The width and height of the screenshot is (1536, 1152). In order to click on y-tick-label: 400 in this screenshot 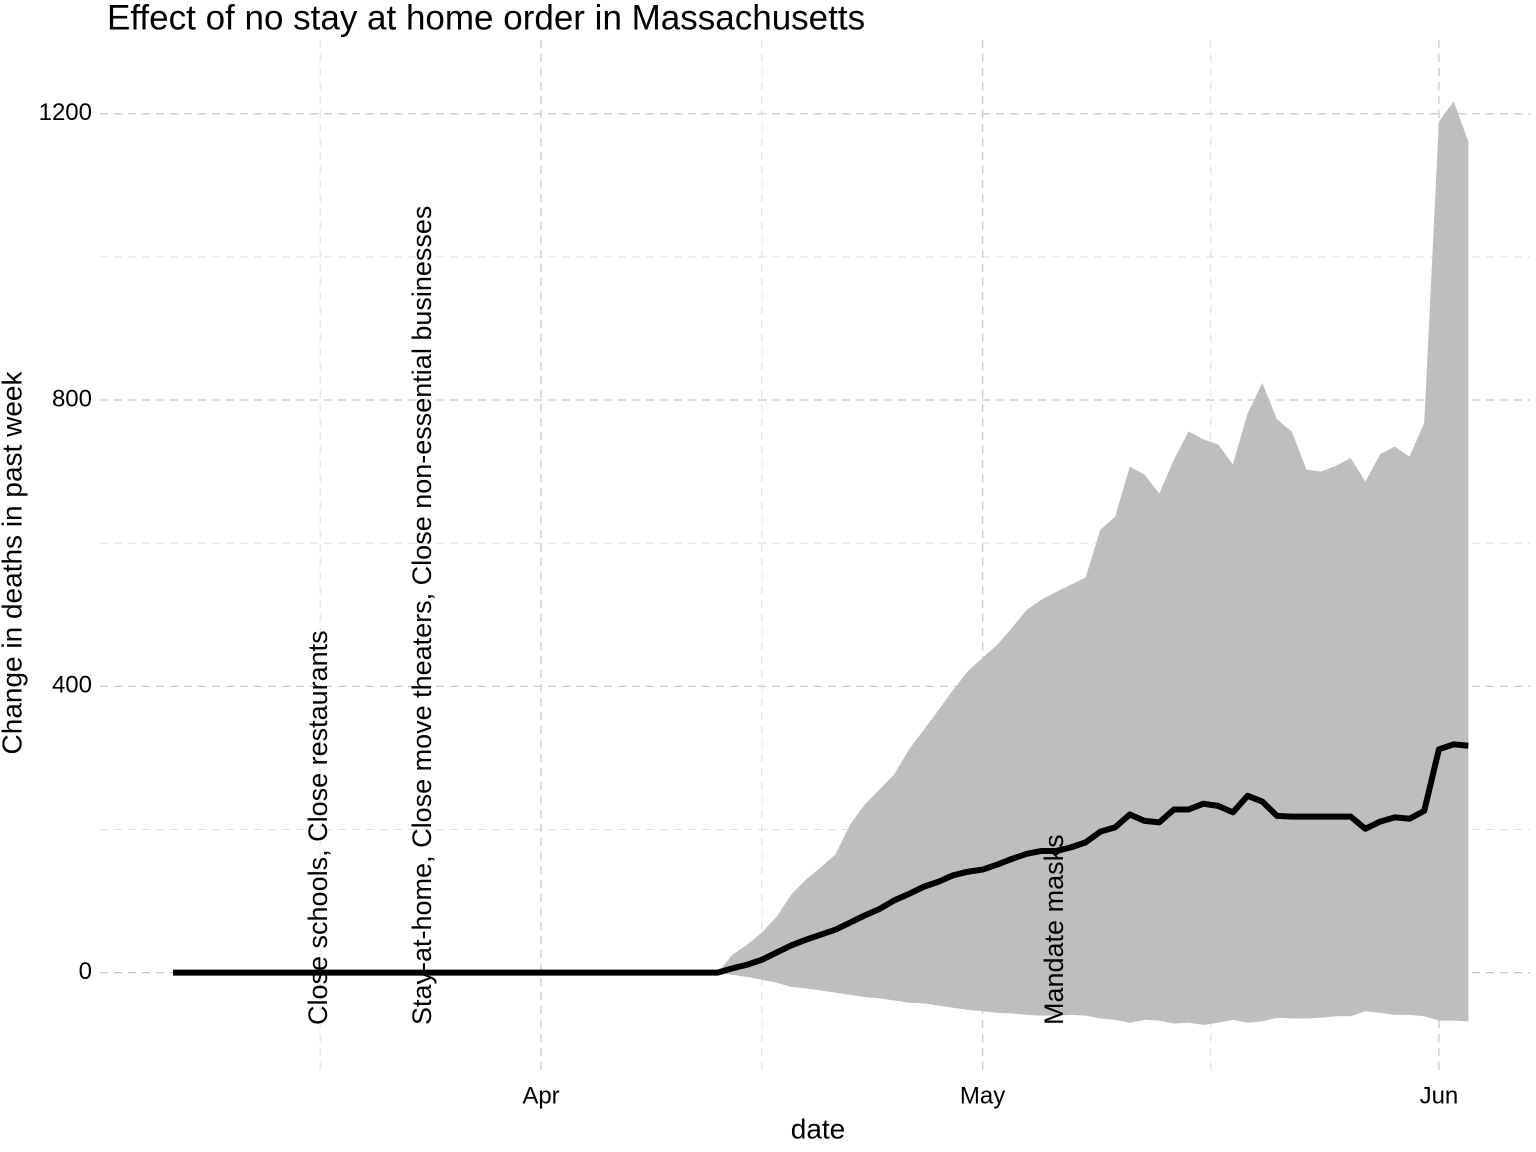, I will do `click(72, 685)`.